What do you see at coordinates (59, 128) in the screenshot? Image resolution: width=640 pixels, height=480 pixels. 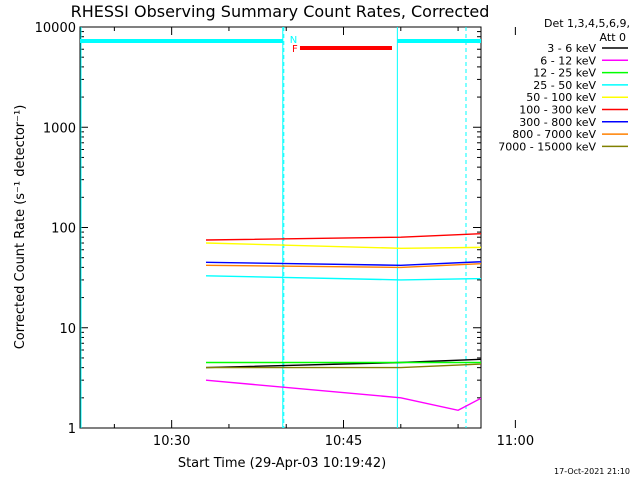 I see `y-tick-label: 1000` at bounding box center [59, 128].